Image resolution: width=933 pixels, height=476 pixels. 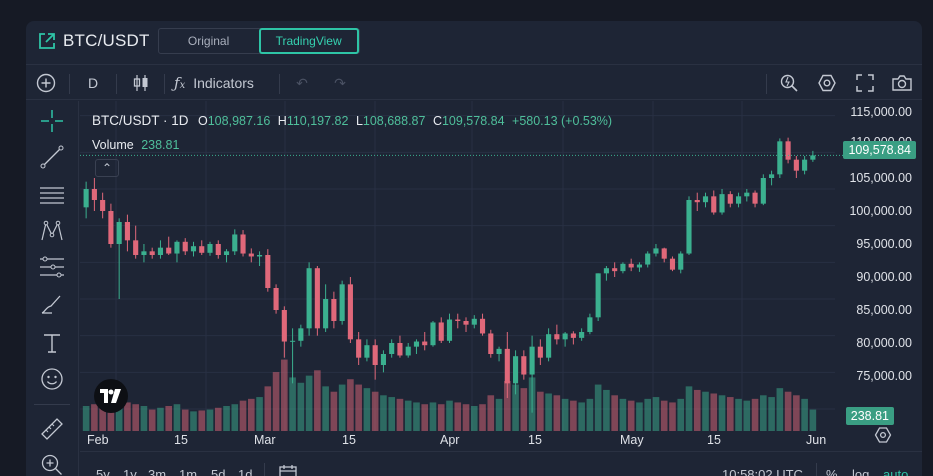 I want to click on emoji-tool, so click(x=52, y=379).